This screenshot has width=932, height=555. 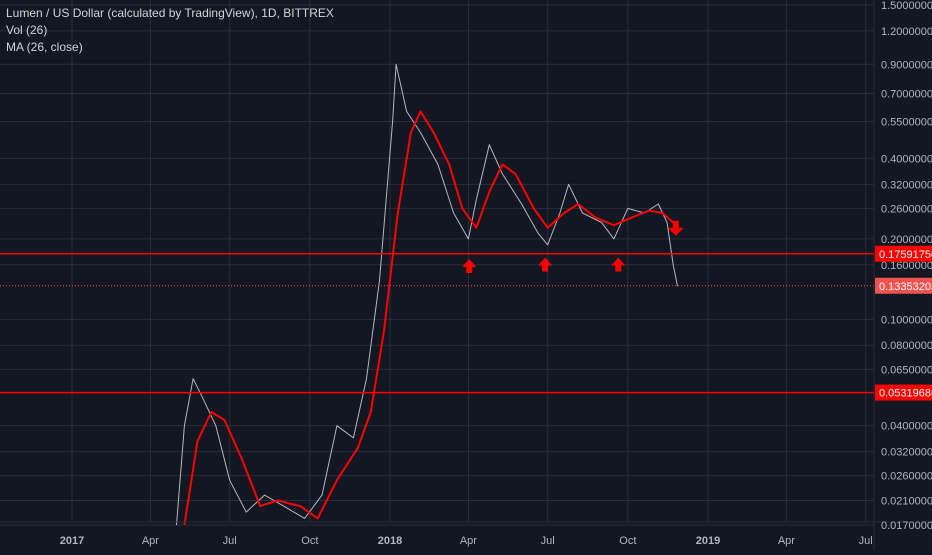 I want to click on y-tick-label: 0.01700000, so click(x=906, y=526).